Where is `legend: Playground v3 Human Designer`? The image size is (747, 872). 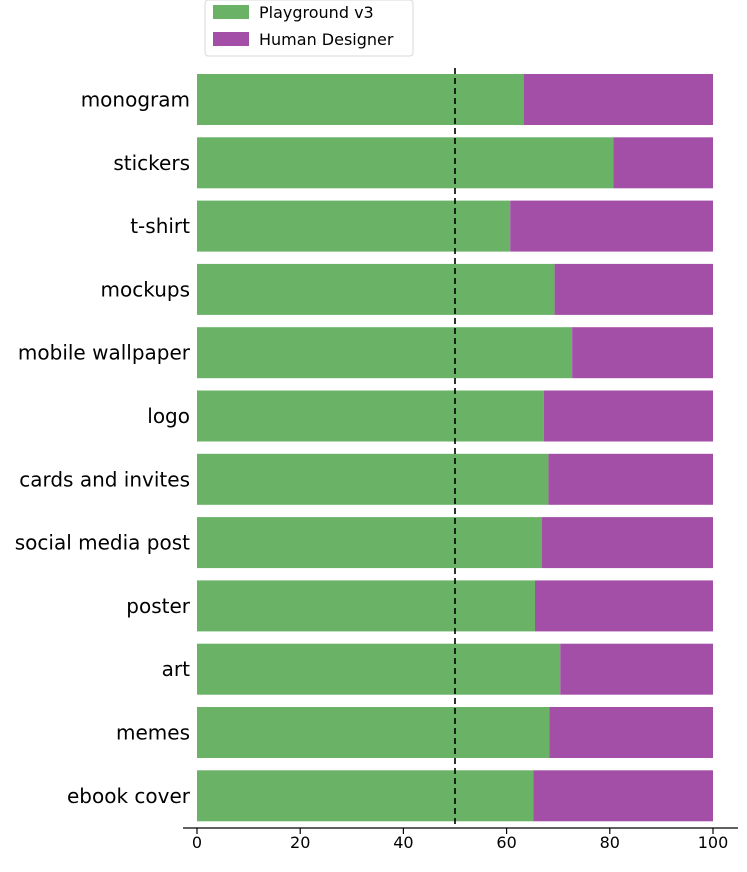
legend: Playground v3 Human Designer is located at coordinates (309, 28).